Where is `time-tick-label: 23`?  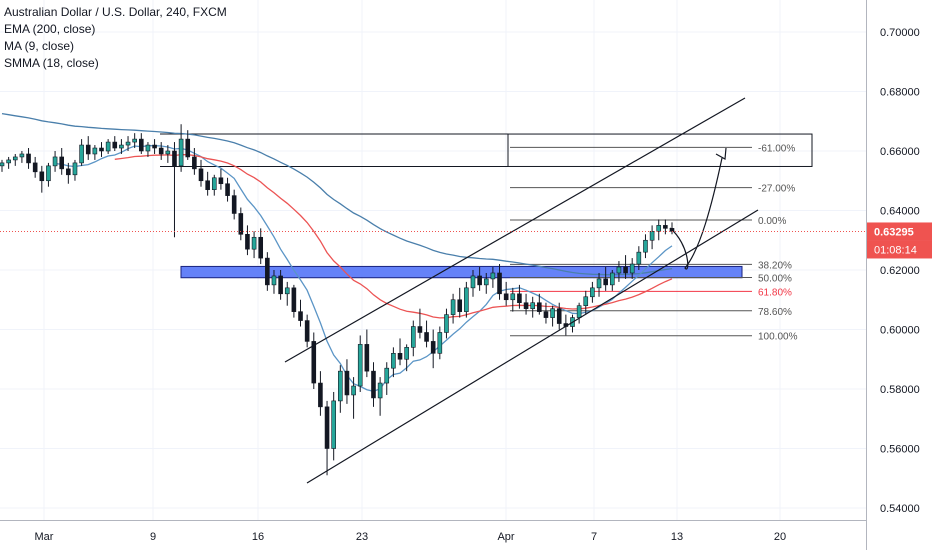 time-tick-label: 23 is located at coordinates (362, 537).